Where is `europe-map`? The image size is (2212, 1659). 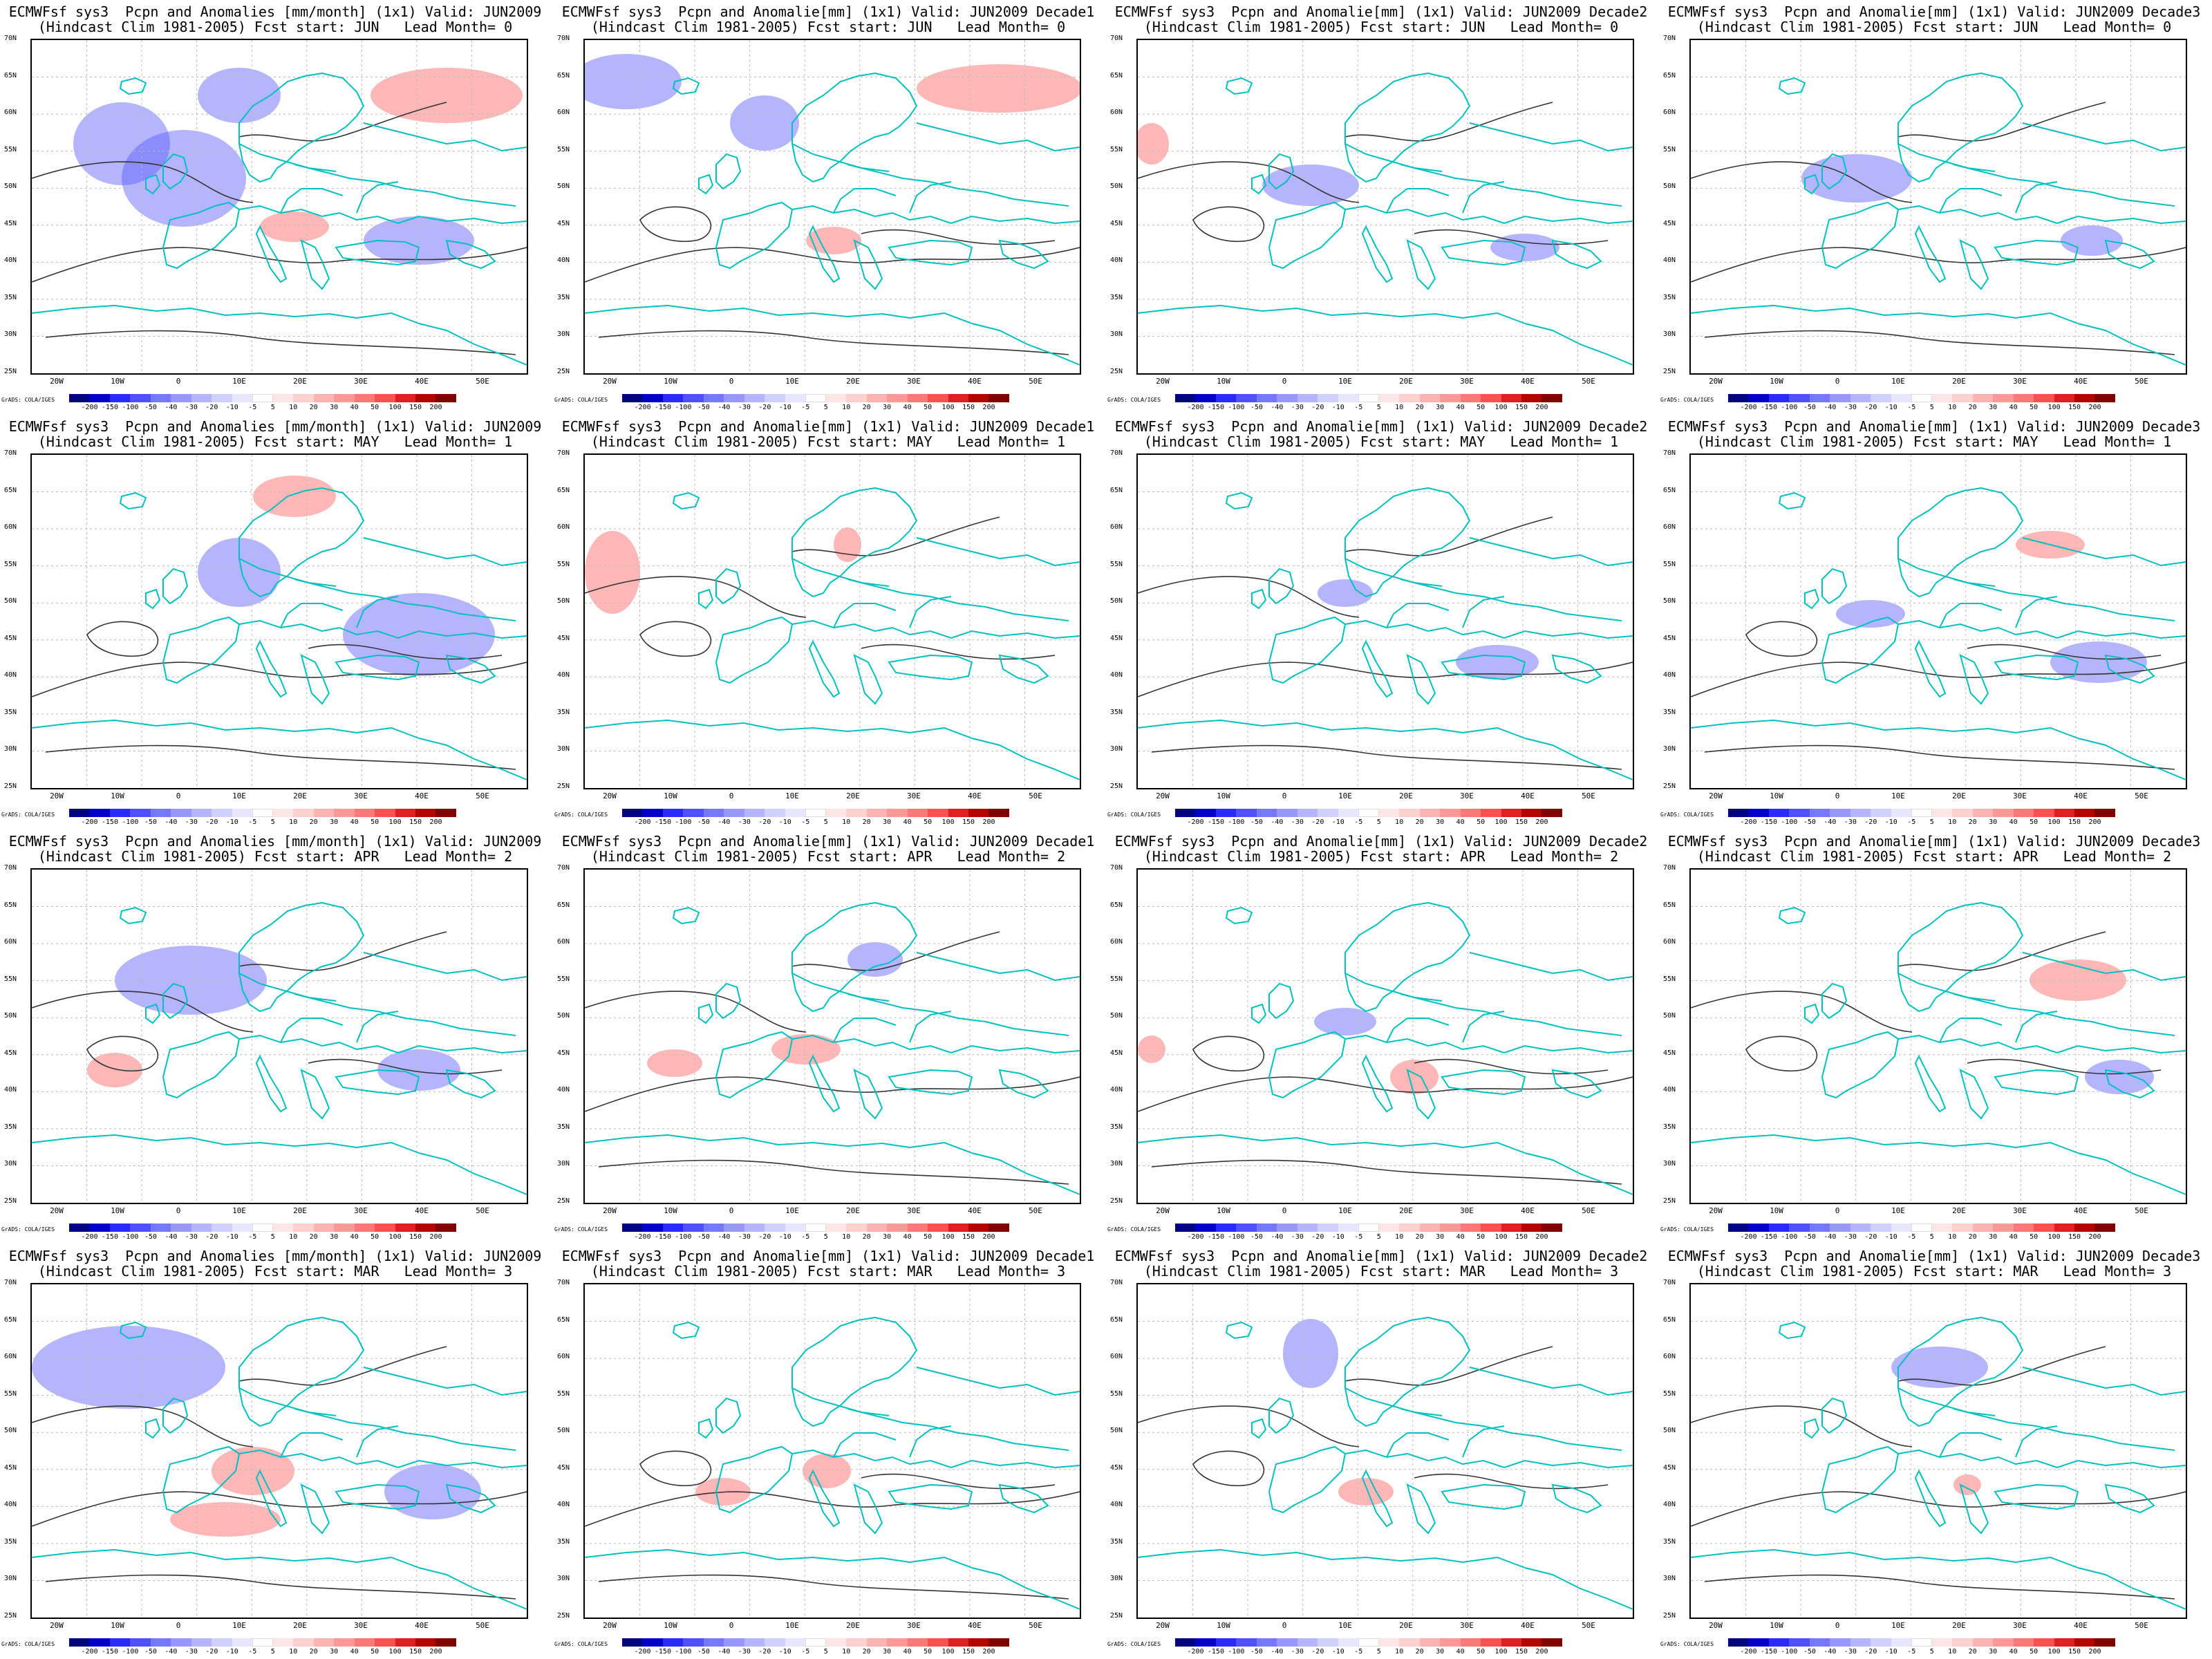 europe-map is located at coordinates (832, 207).